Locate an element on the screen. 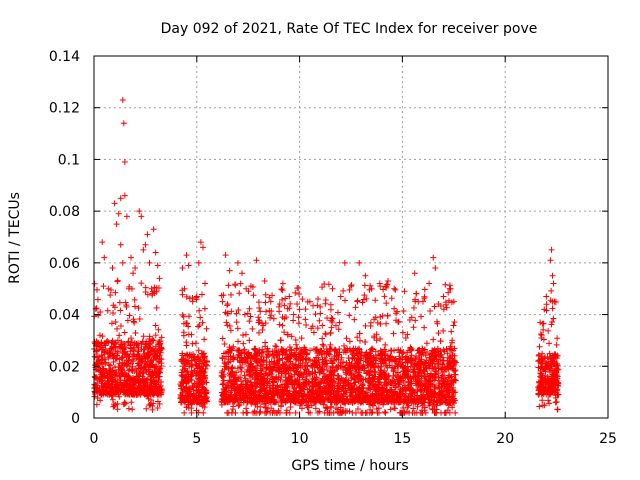 This screenshot has width=640, height=480. x-axis-title: GPS time / hours is located at coordinates (349, 466).